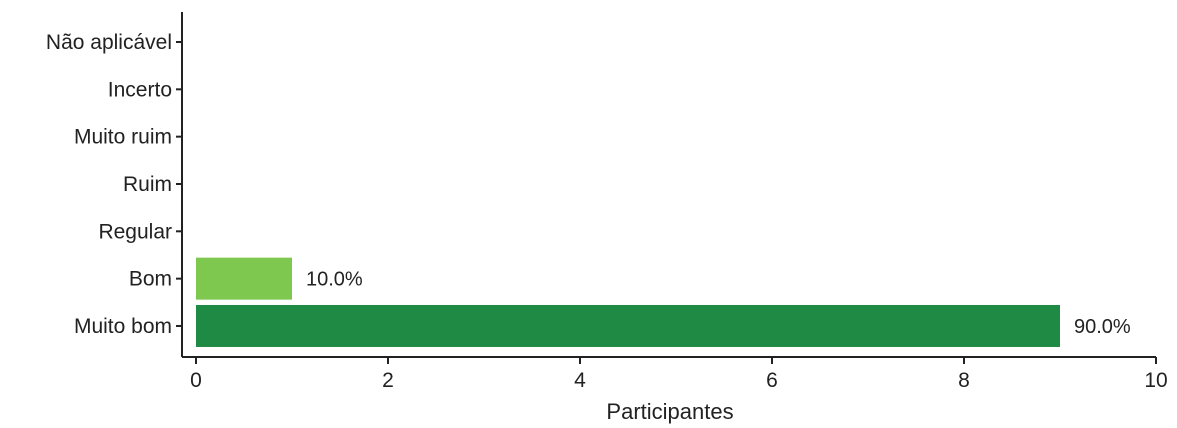  I want to click on x-tick-label: 2, so click(388, 380).